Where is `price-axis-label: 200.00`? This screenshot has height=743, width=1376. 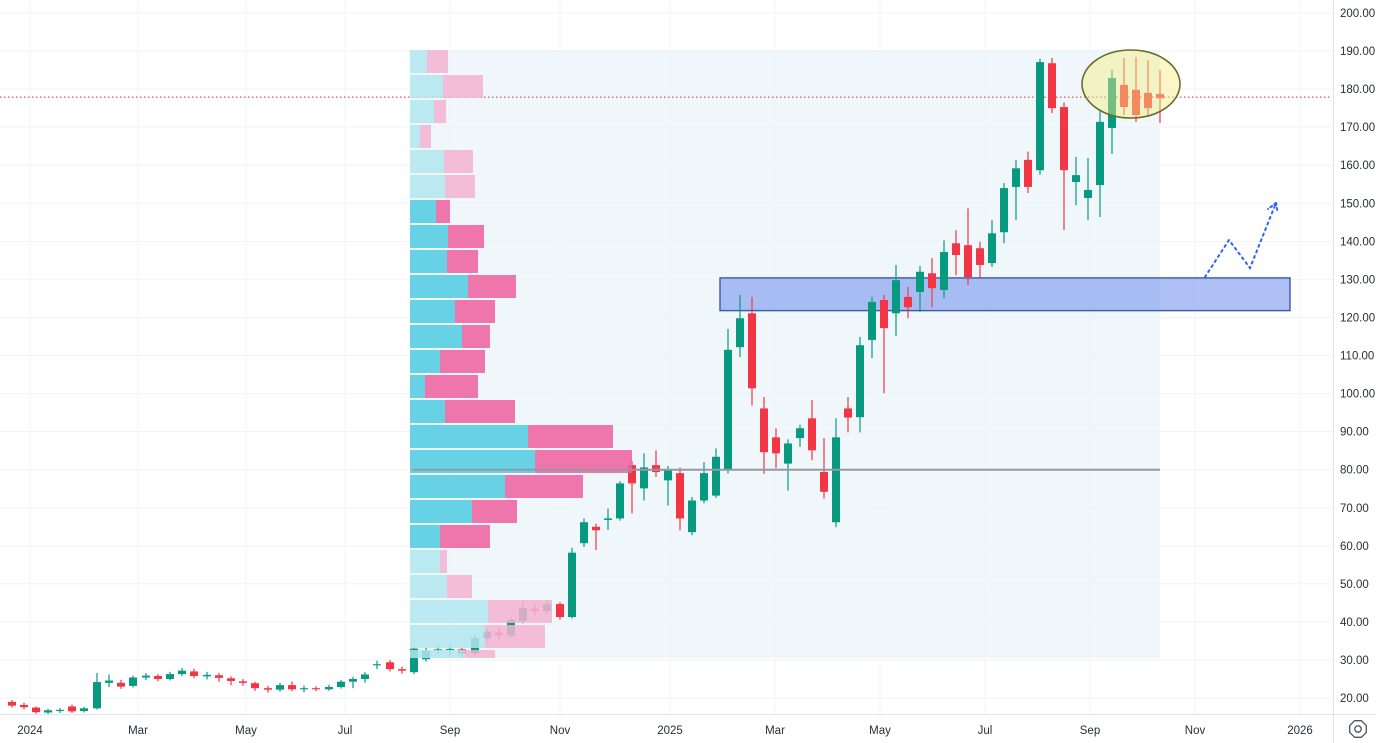
price-axis-label: 200.00 is located at coordinates (1357, 14).